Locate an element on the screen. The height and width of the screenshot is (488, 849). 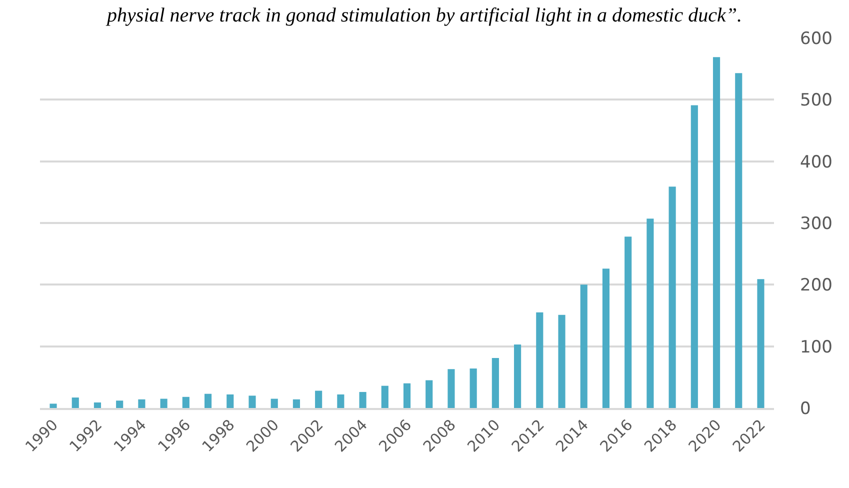
chart-title: physial nerve track in gonad stimulation by artificial light in a domestic duck”. is located at coordinates (423, 15).